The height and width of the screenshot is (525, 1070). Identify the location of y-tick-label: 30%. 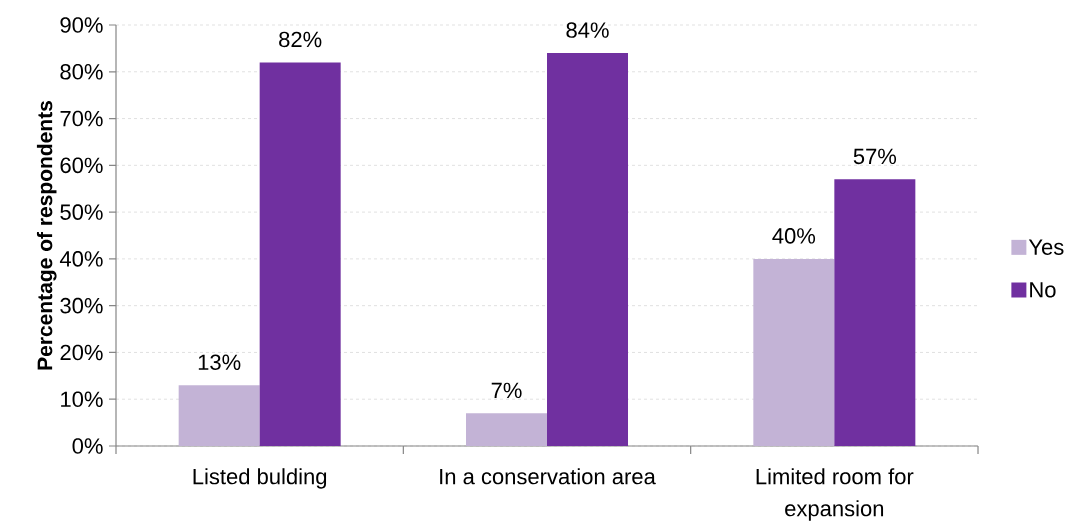
(81, 305).